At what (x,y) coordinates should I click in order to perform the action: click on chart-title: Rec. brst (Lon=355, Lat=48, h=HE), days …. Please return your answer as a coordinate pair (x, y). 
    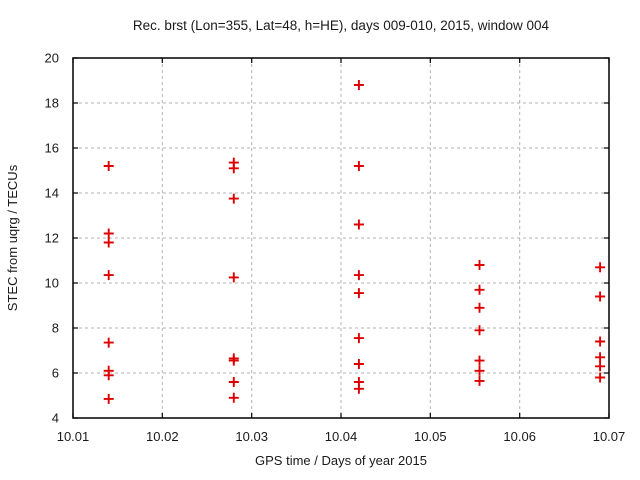
    Looking at the image, I should click on (341, 25).